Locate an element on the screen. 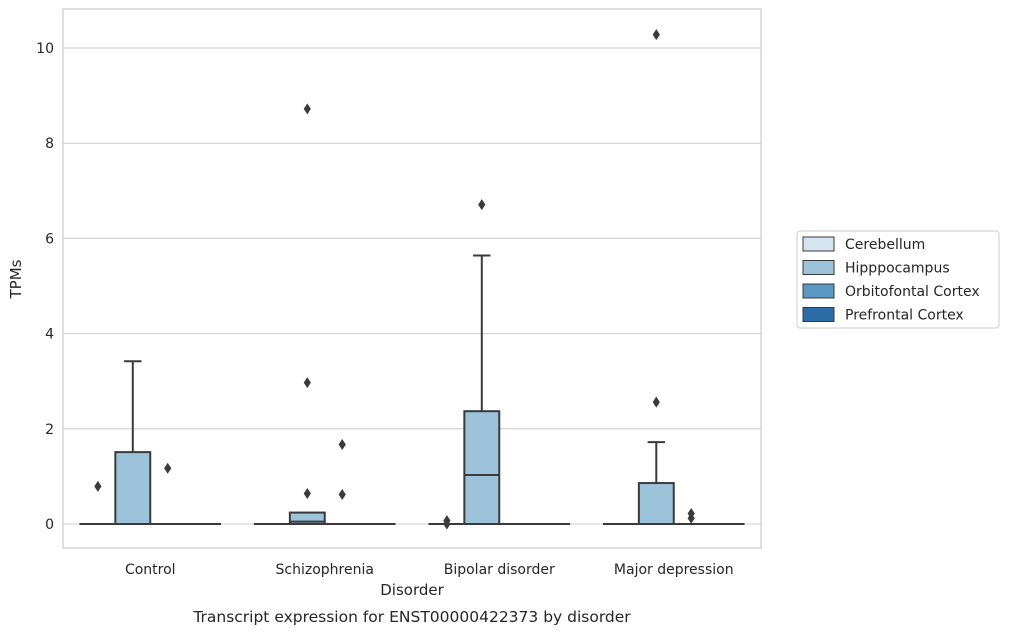  y-tick-label: 4 is located at coordinates (49, 335).